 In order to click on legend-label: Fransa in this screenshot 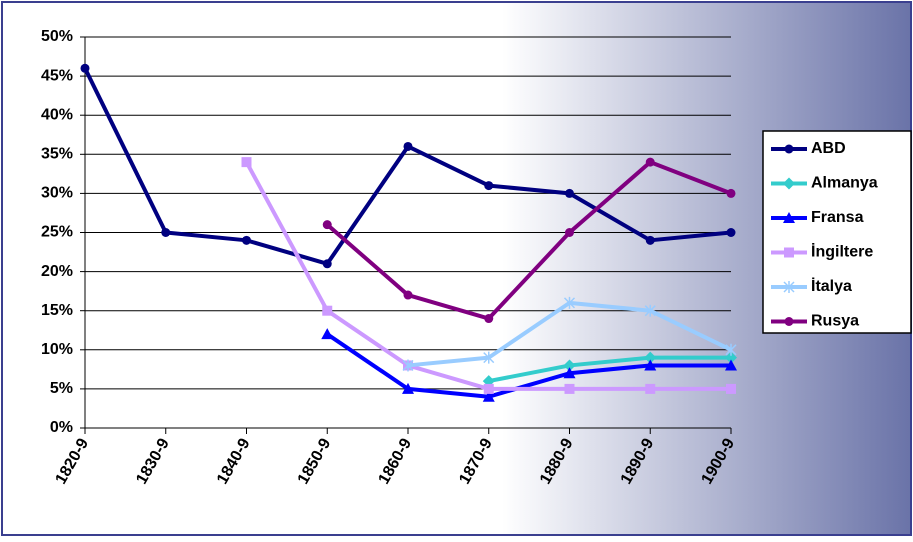, I will do `click(837, 217)`.